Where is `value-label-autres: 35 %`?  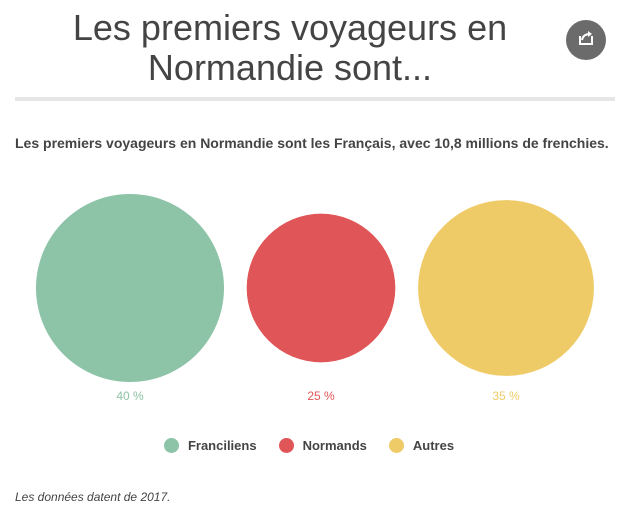
value-label-autres: 35 % is located at coordinates (506, 396).